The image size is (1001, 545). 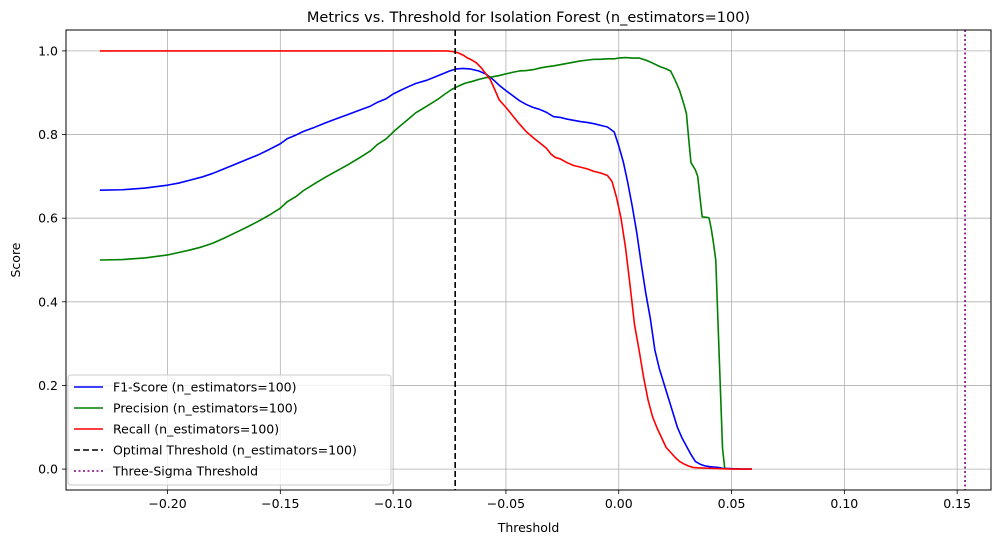 What do you see at coordinates (844, 503) in the screenshot?
I see `x-tick-label: 0.10` at bounding box center [844, 503].